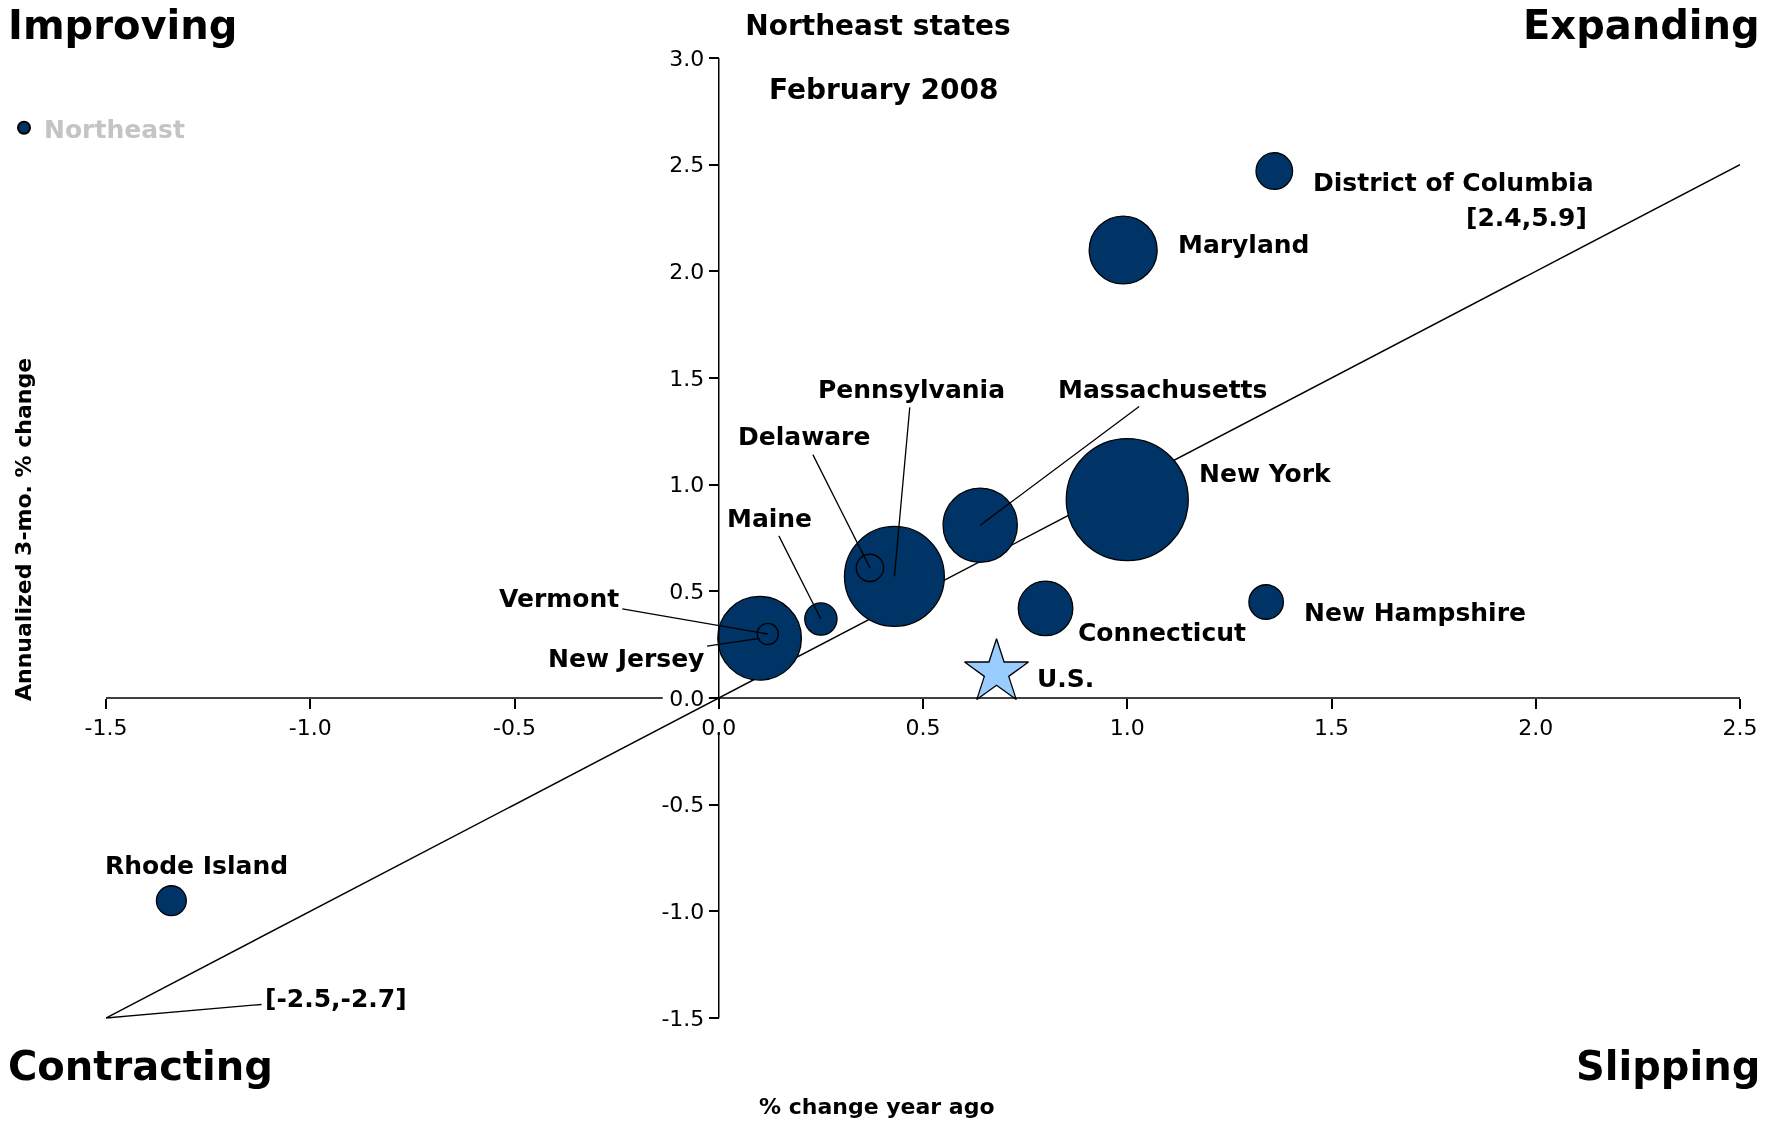 The image size is (1786, 1123). Describe the element at coordinates (687, 58) in the screenshot. I see `y-tick-label: 3.0` at that location.